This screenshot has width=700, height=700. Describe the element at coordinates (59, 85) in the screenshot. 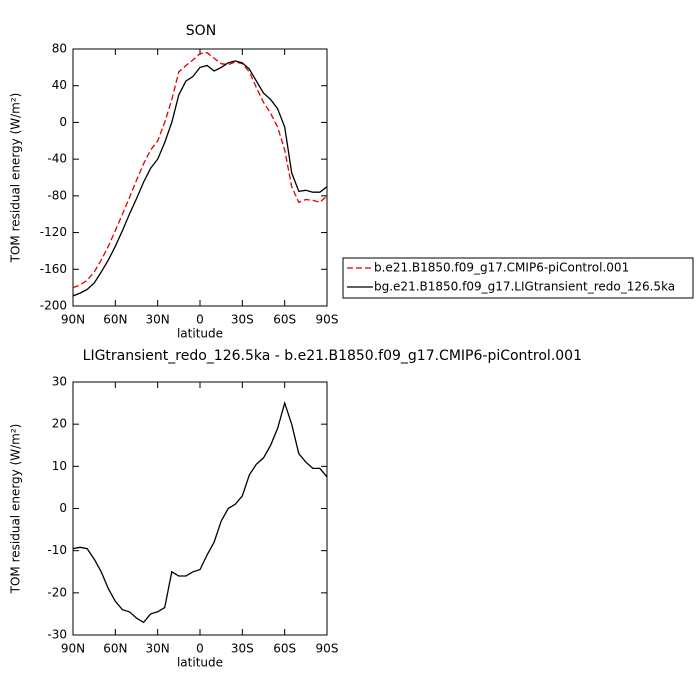

I see `y-tick-label: 40` at that location.